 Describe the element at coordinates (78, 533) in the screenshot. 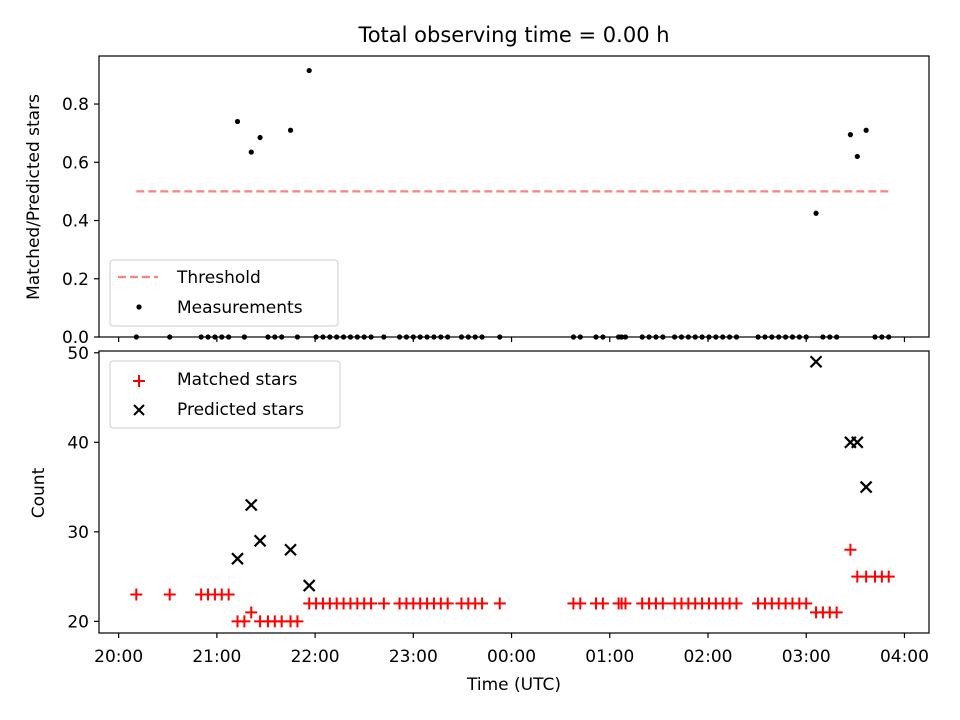

I see `counts-y-tick-label: 30` at that location.